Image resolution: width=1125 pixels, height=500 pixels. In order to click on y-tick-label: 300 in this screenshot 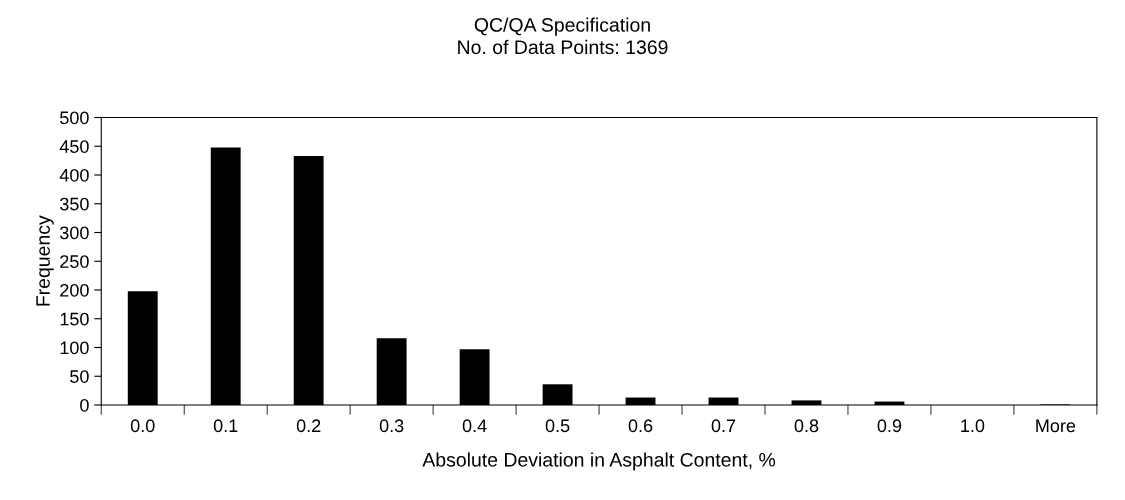, I will do `click(74, 233)`.